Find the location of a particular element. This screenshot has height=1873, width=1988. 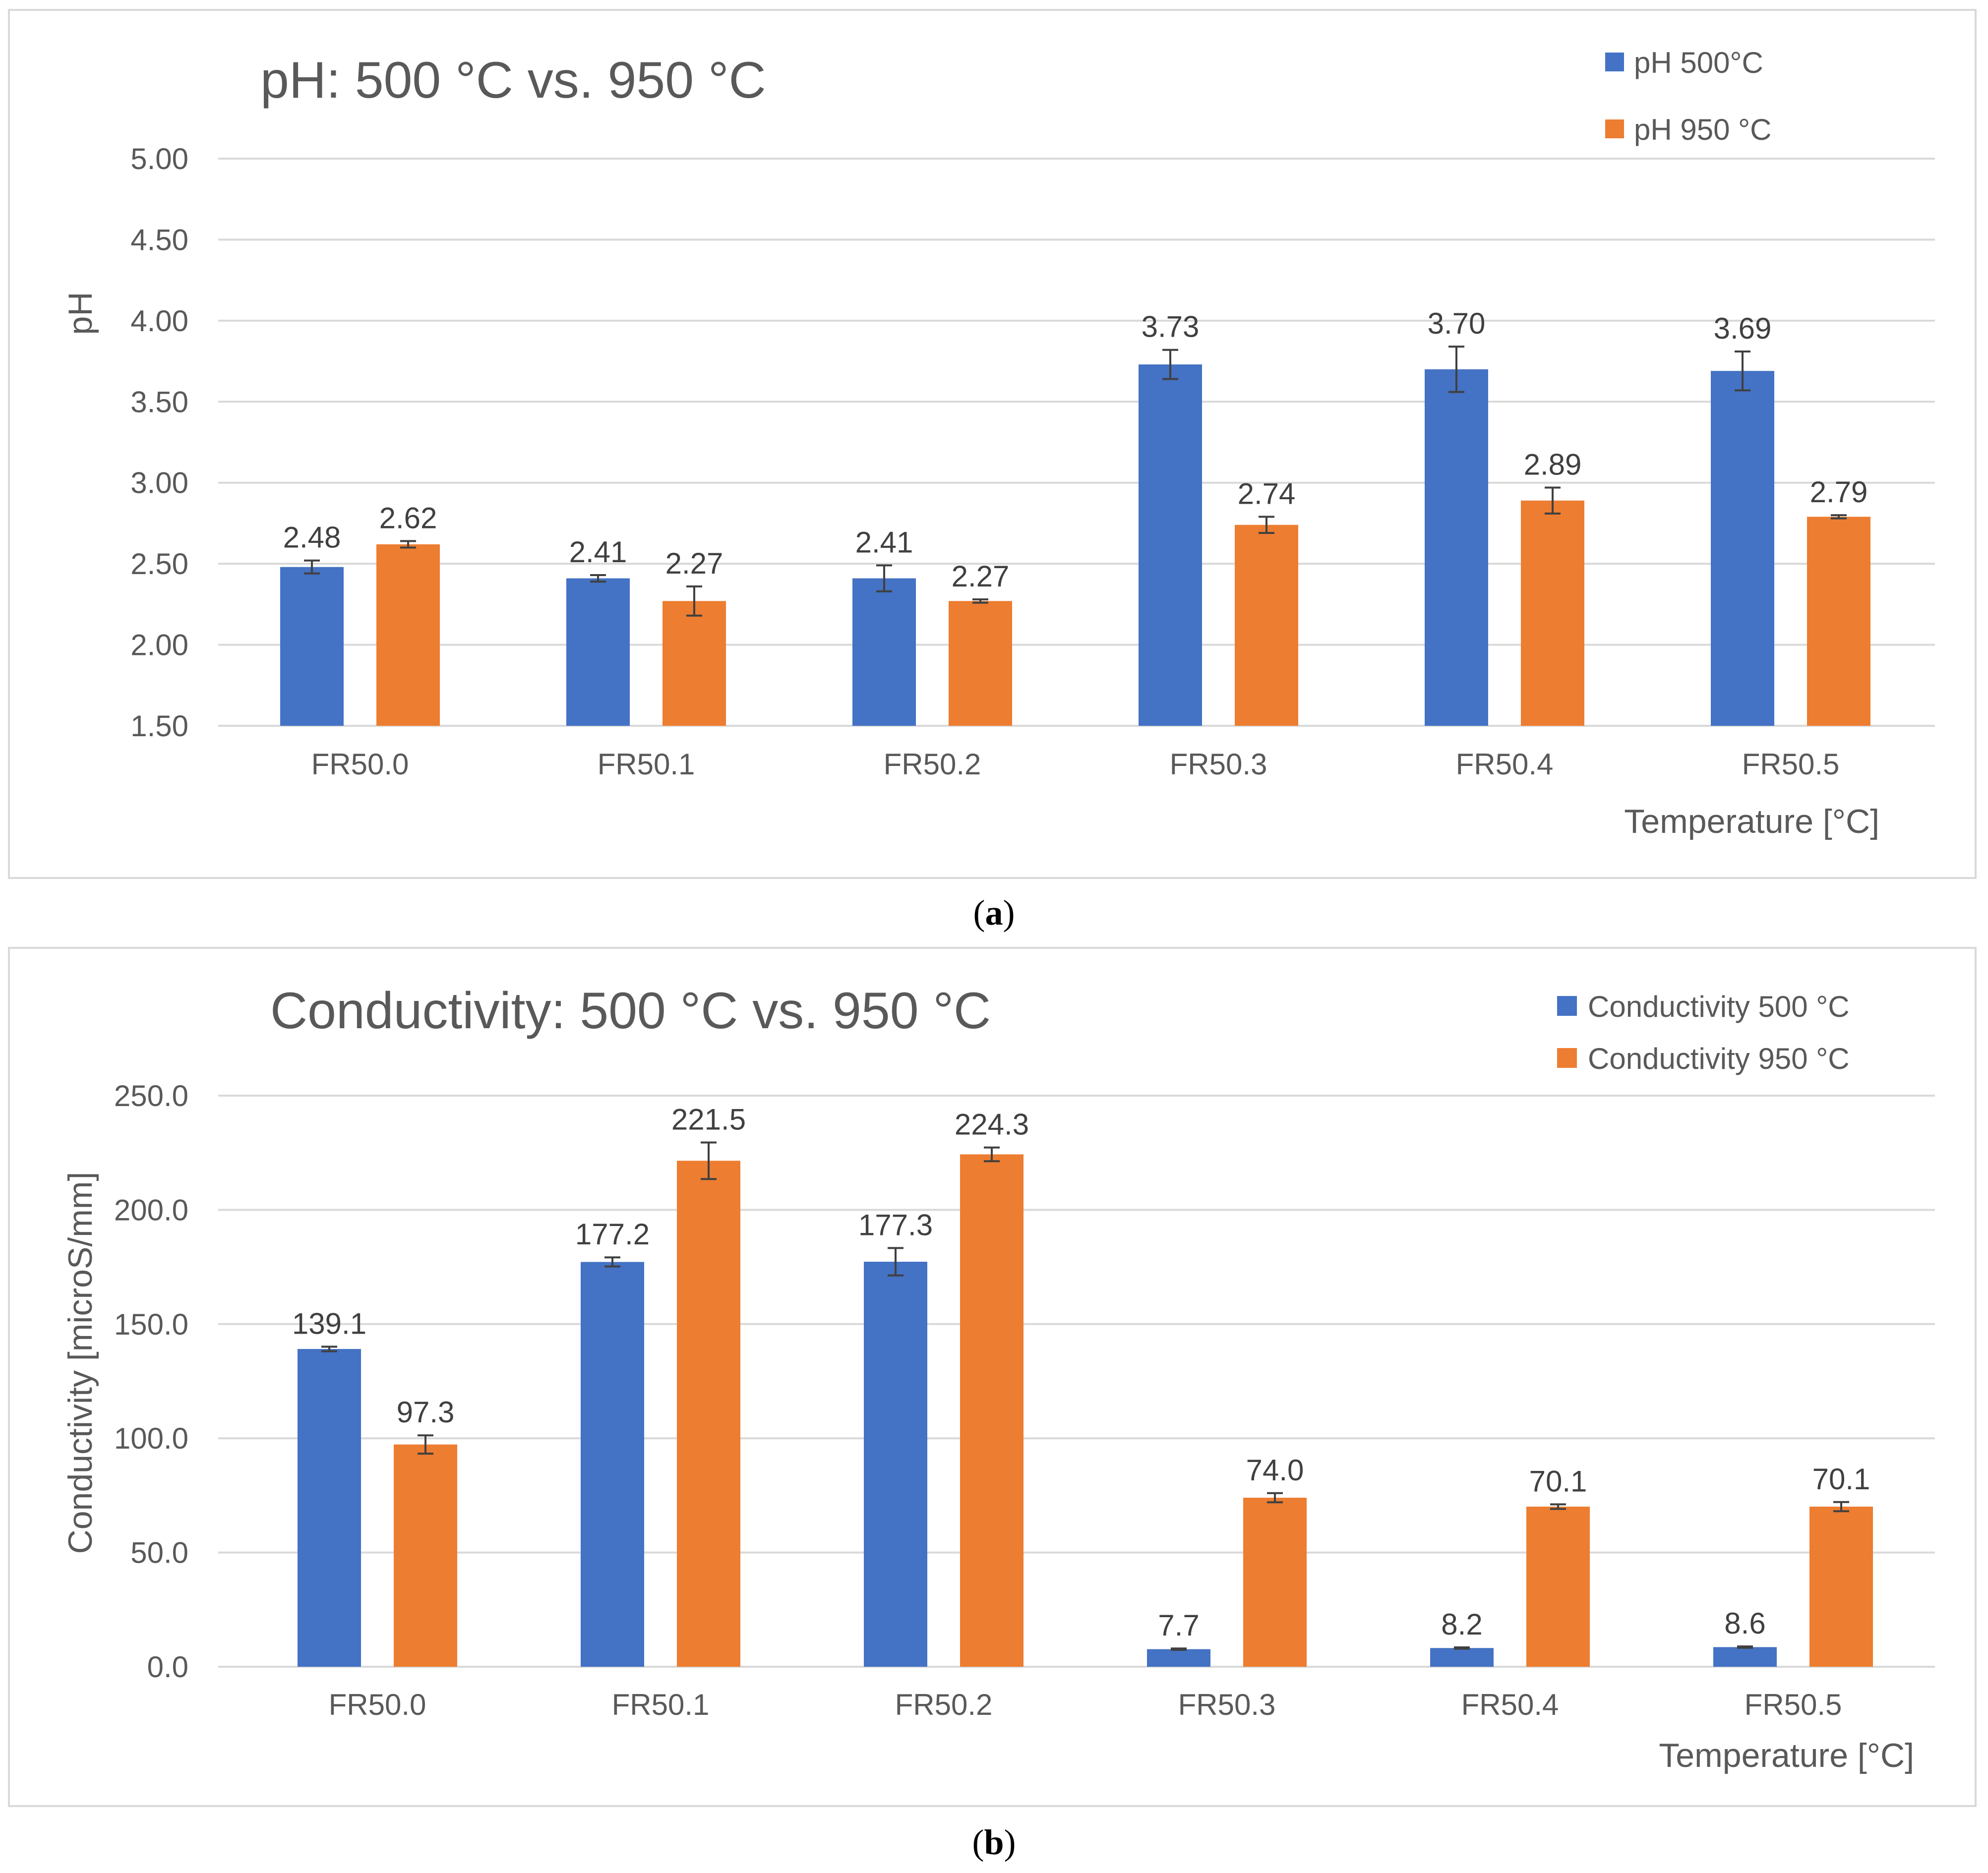

cond-data-label: 7.7 is located at coordinates (1178, 1626).